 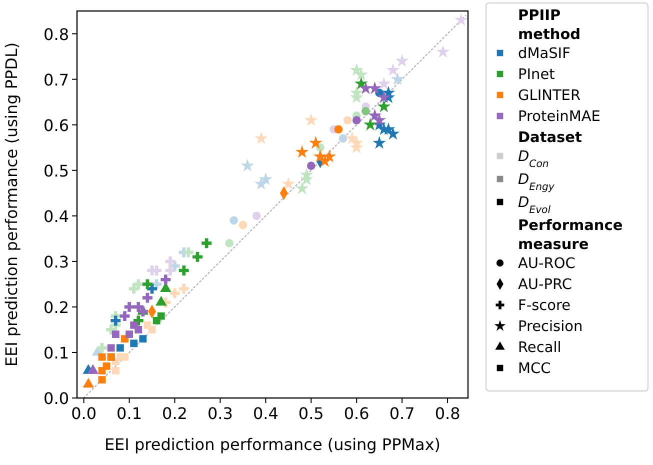 What do you see at coordinates (547, 264) in the screenshot?
I see `legend-label: AU-ROC` at bounding box center [547, 264].